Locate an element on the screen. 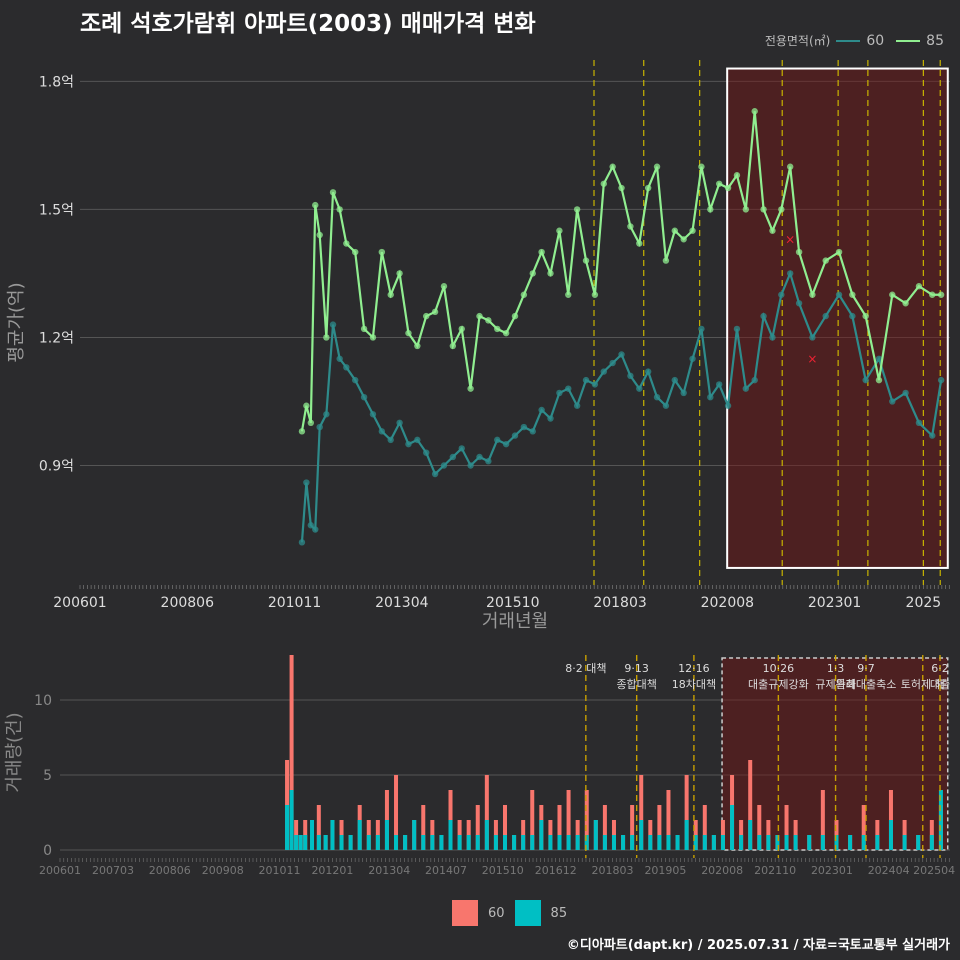  x-tick-label: 202008 is located at coordinates (727, 603).